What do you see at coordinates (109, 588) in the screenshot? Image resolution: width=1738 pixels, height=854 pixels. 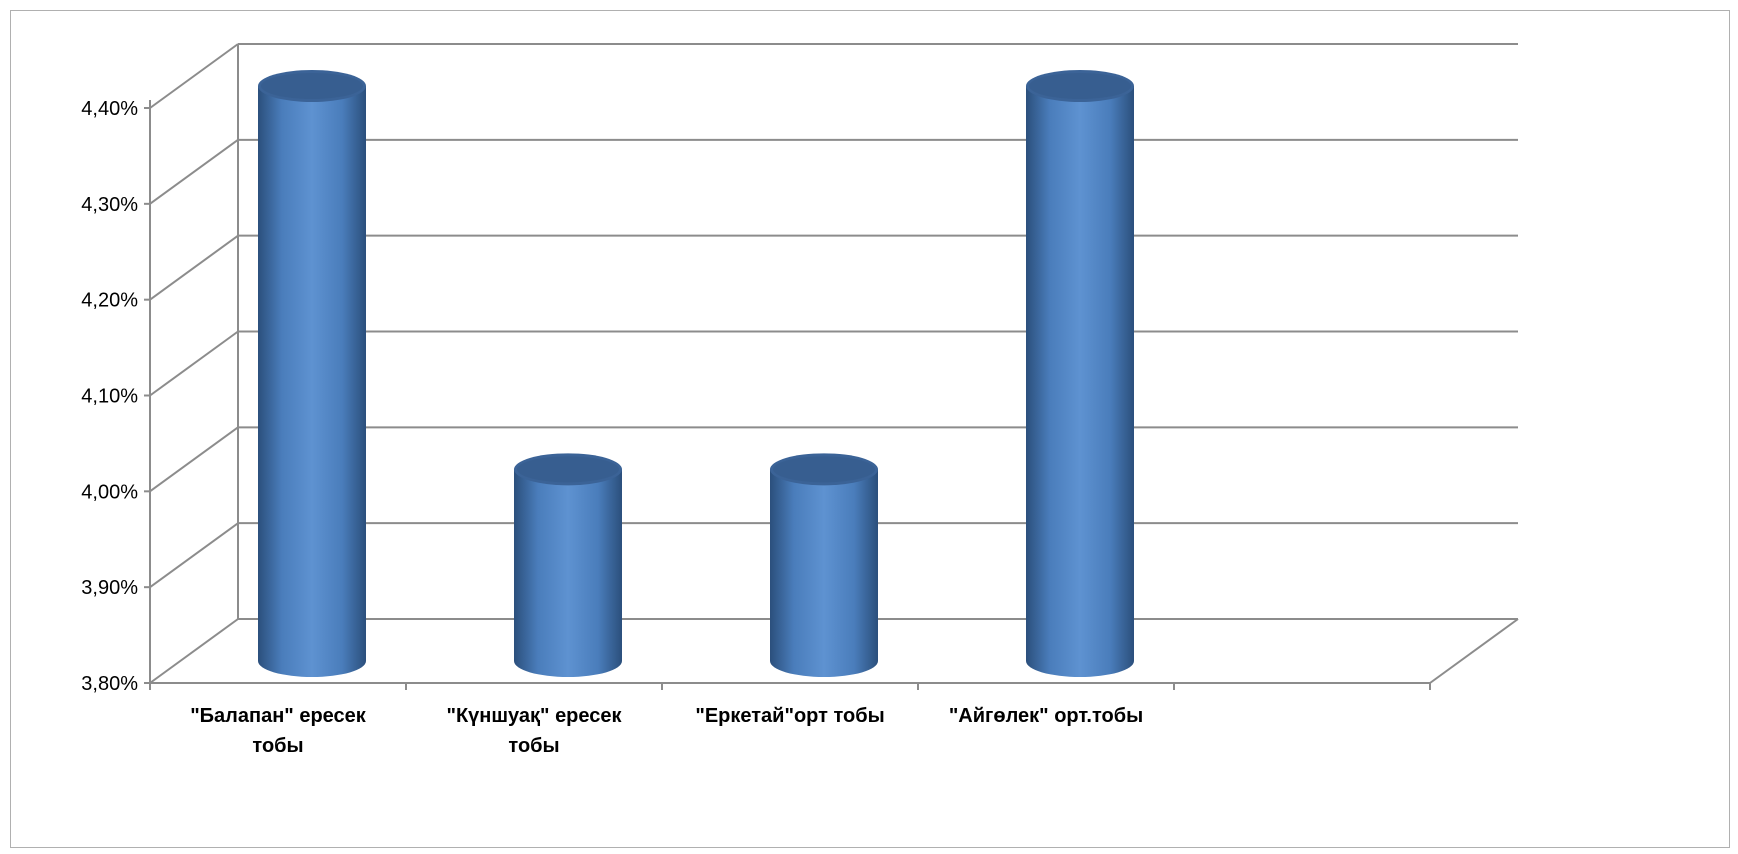 I see `y-tick-label: 3,90%` at bounding box center [109, 588].